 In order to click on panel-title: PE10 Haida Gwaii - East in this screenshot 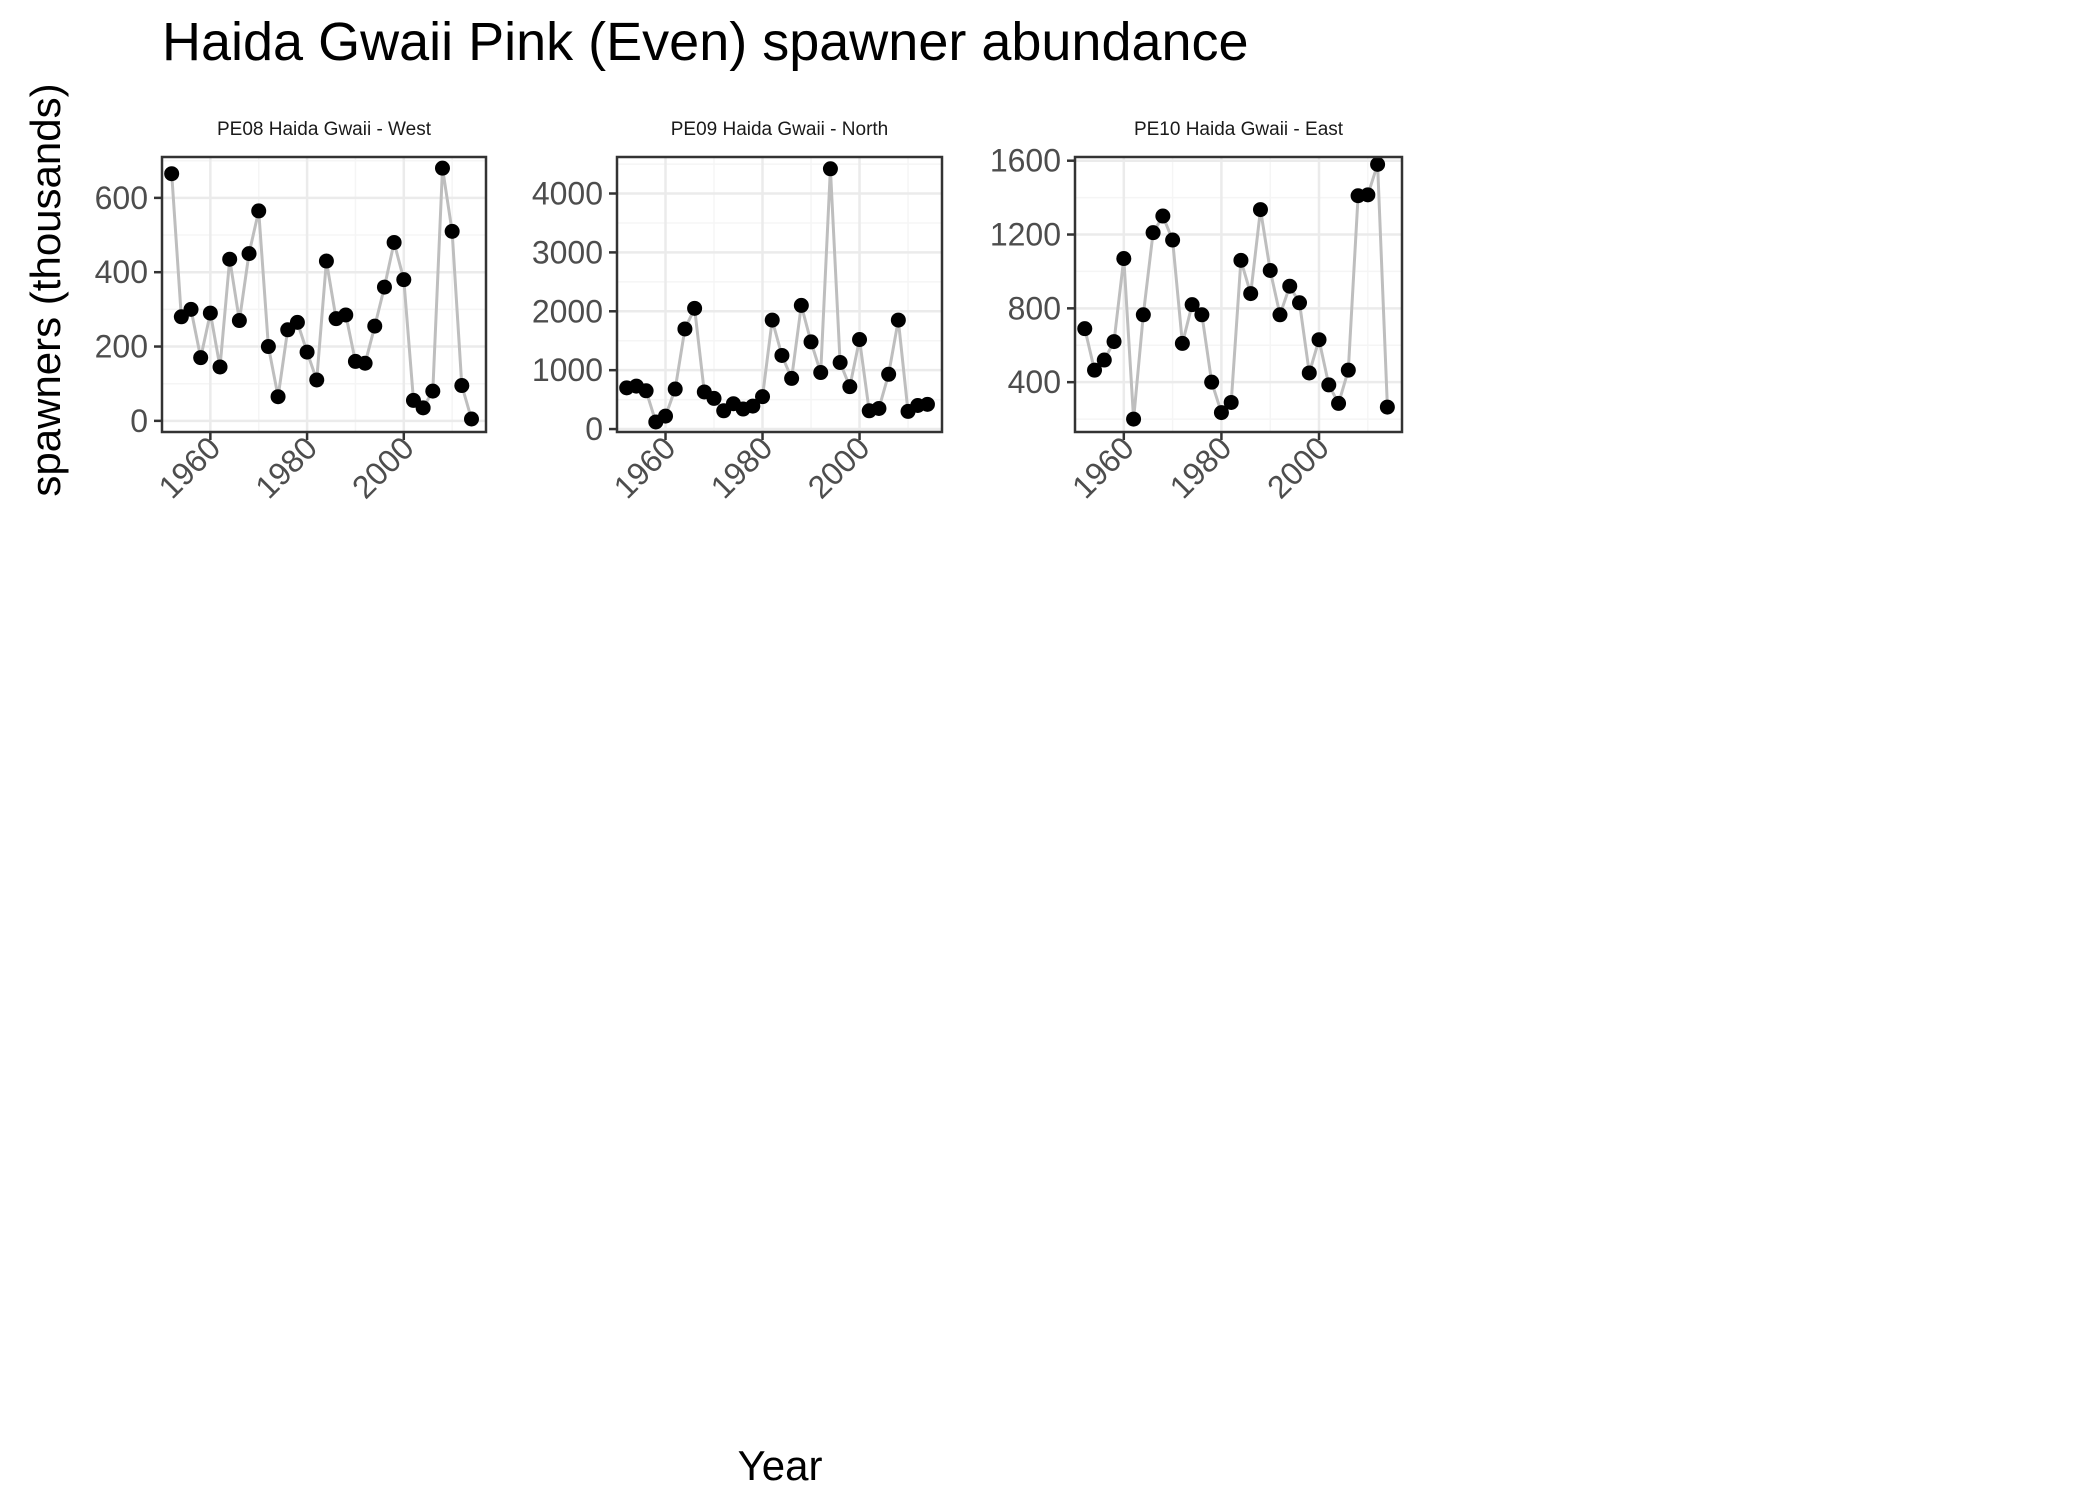, I will do `click(1239, 129)`.